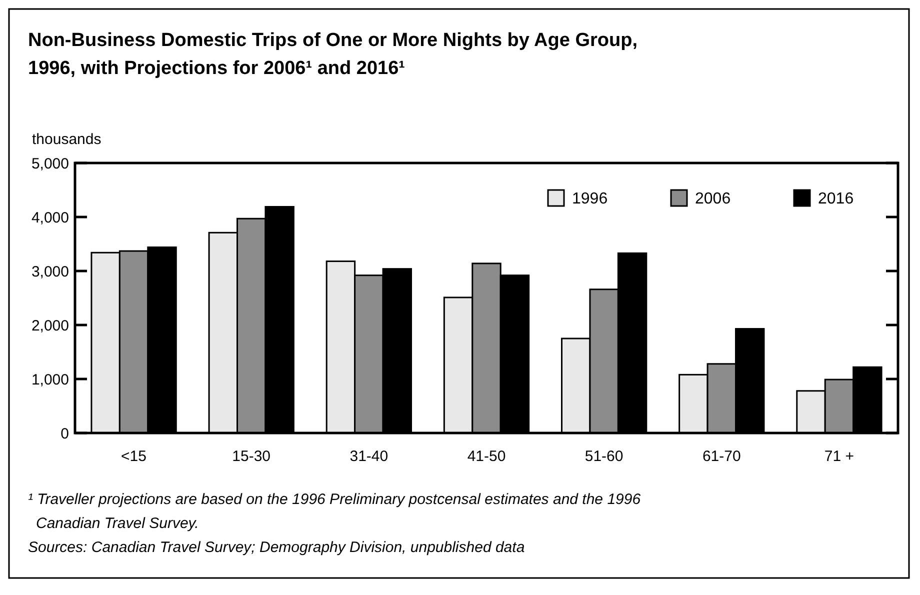  I want to click on y-tick-label: 4,000, so click(50, 217).